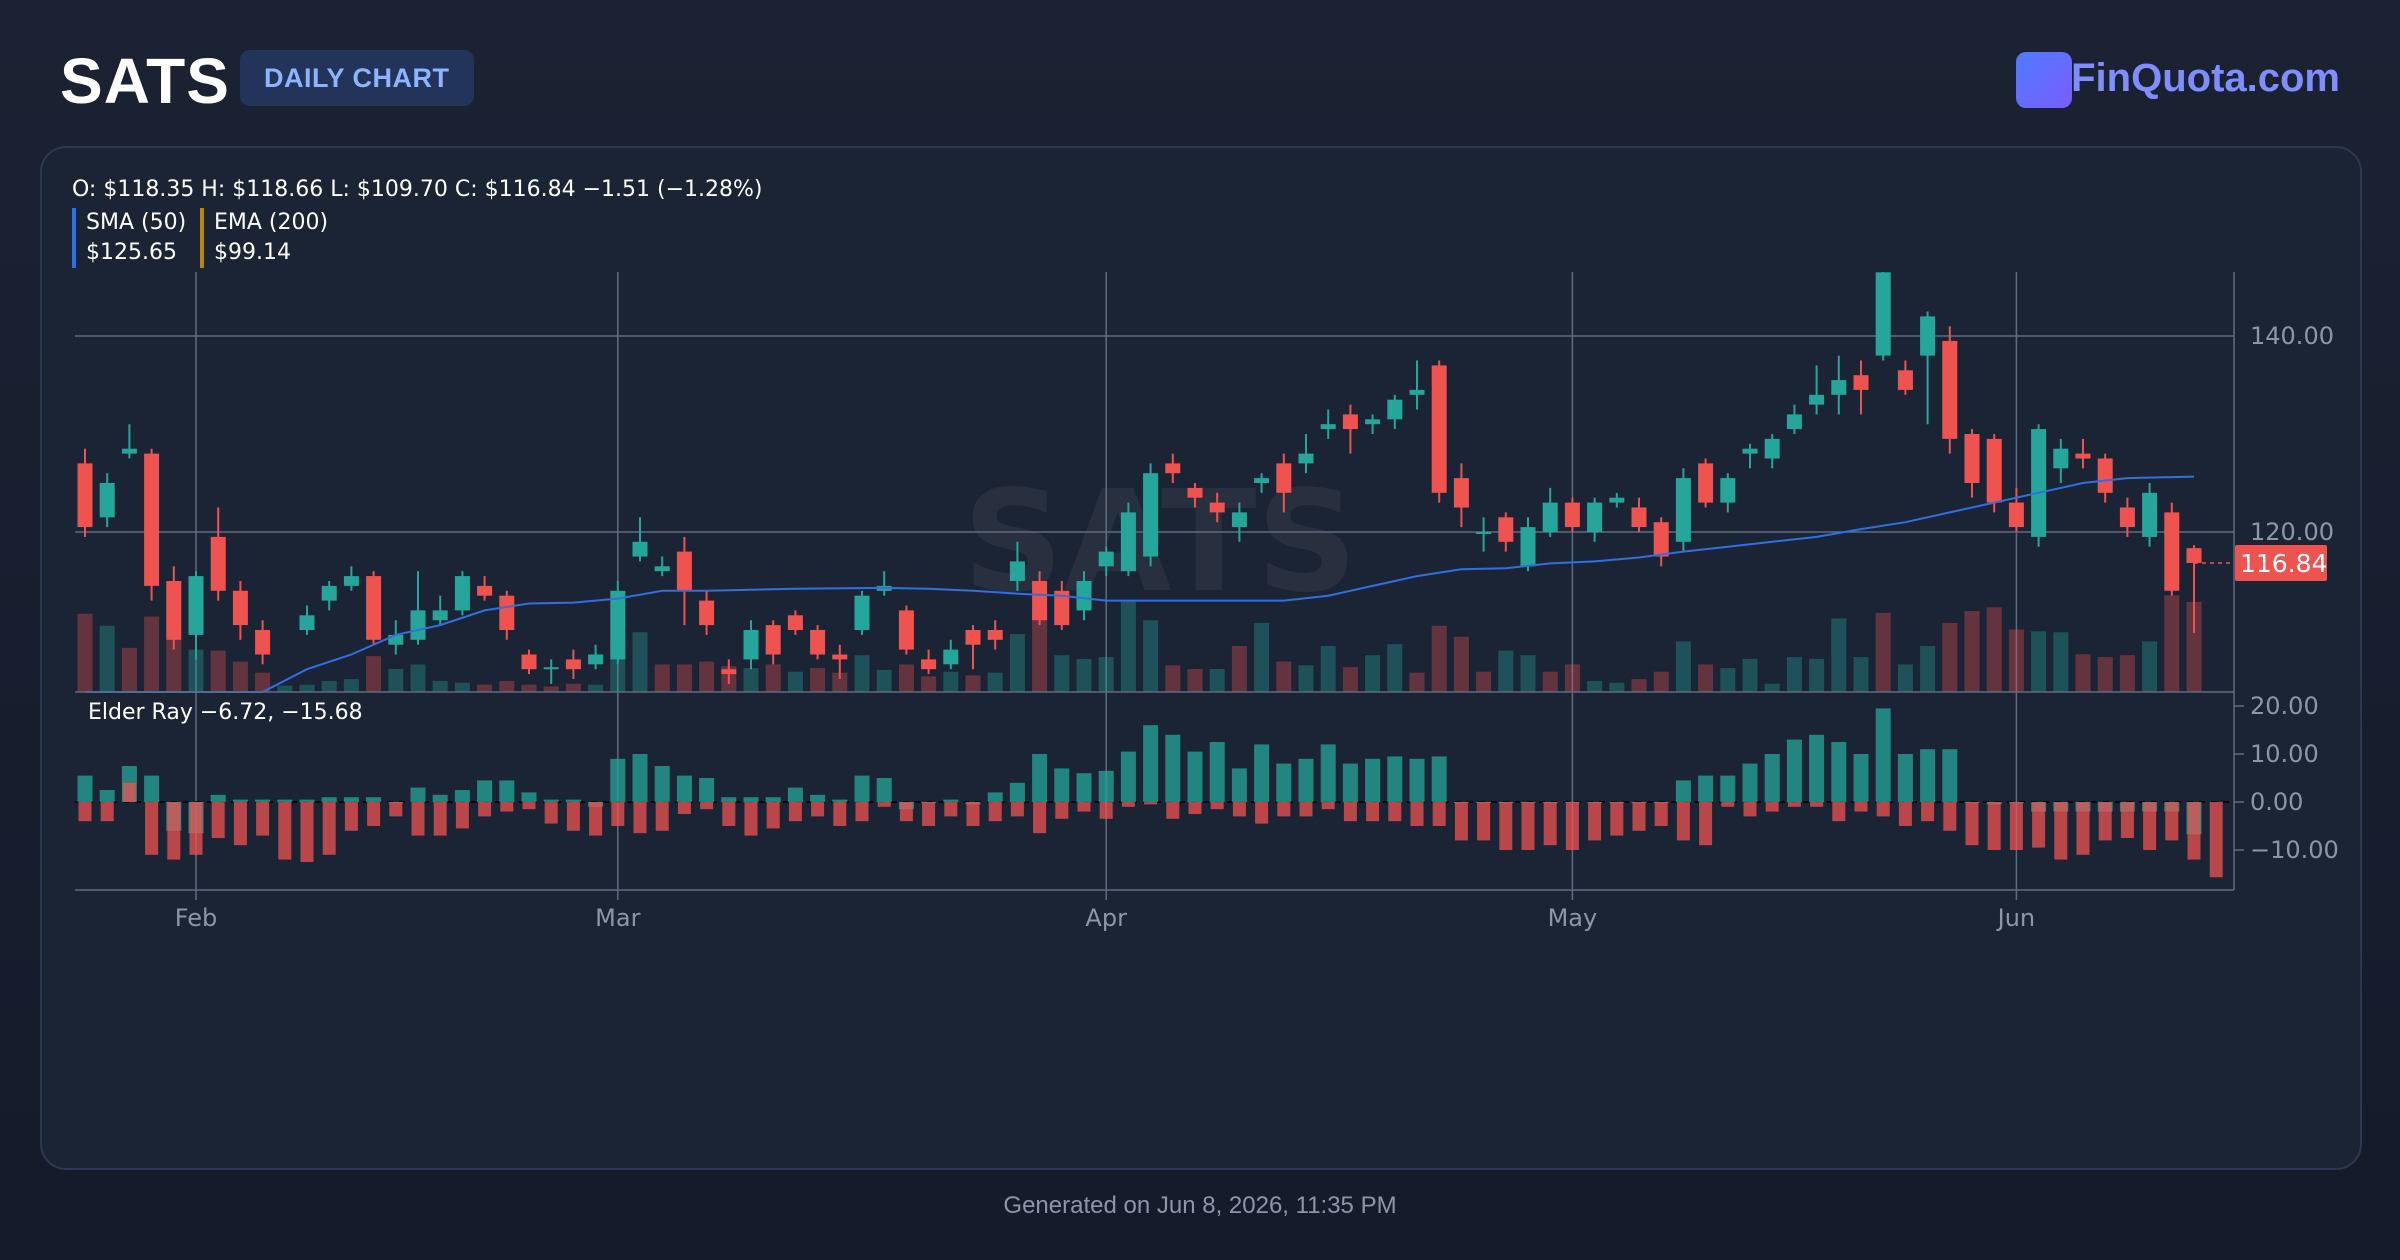 The height and width of the screenshot is (1260, 2400). I want to click on header: SATS DAILY CHART FinQuota.com, so click(1200, 80).